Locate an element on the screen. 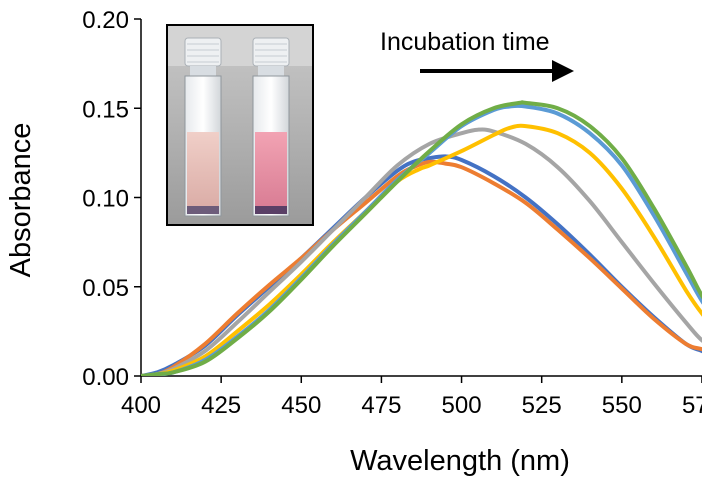 The height and width of the screenshot is (484, 702). incubation-annotation: Incubation time is located at coordinates (477, 55).